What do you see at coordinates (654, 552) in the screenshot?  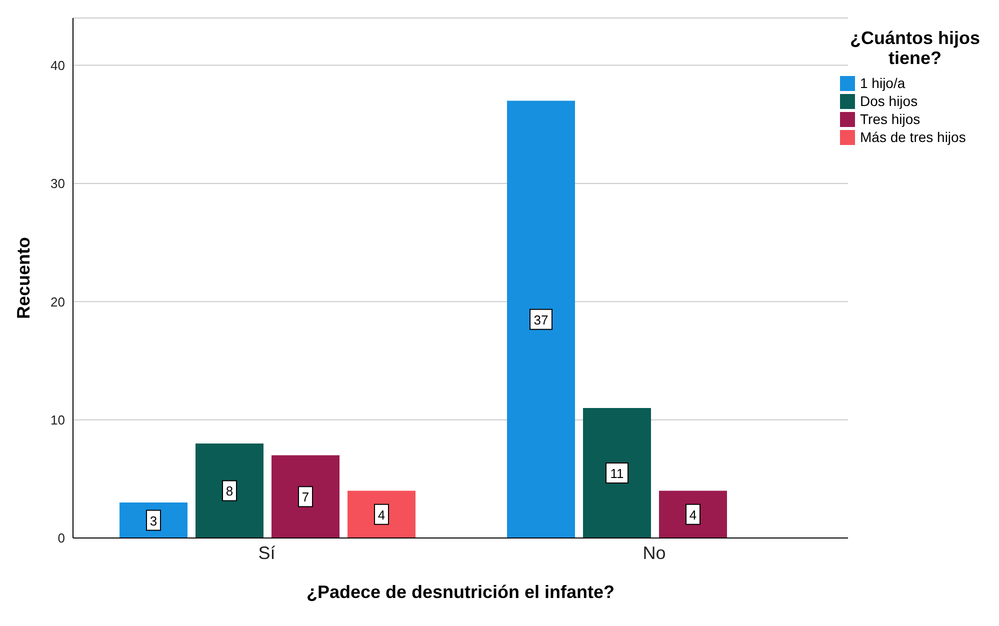 I see `x-tick-label: No` at bounding box center [654, 552].